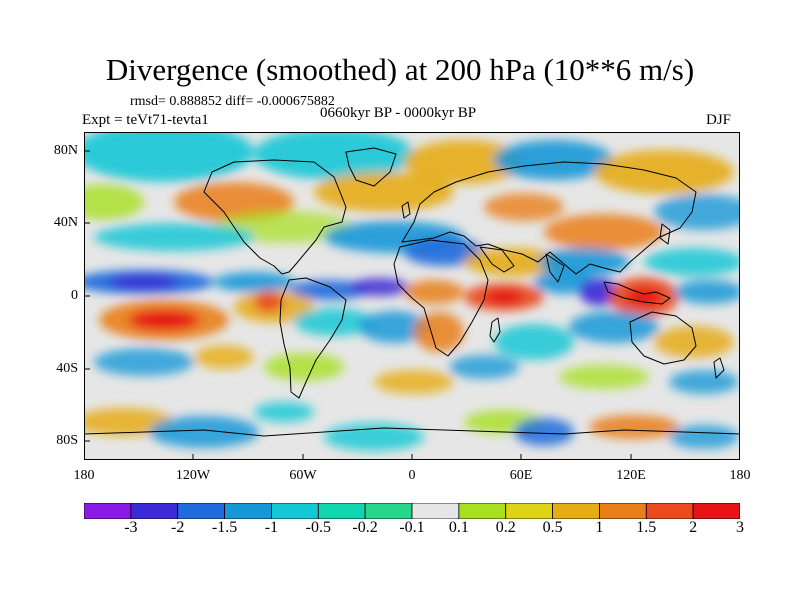 The image size is (800, 600). Describe the element at coordinates (505, 527) in the screenshot. I see `colorbar-label: 0.2` at that location.